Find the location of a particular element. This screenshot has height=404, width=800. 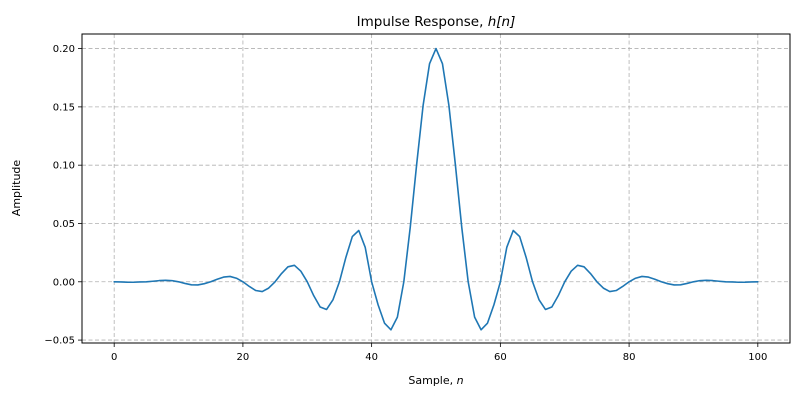

x-tick-label: 100 is located at coordinates (757, 357).